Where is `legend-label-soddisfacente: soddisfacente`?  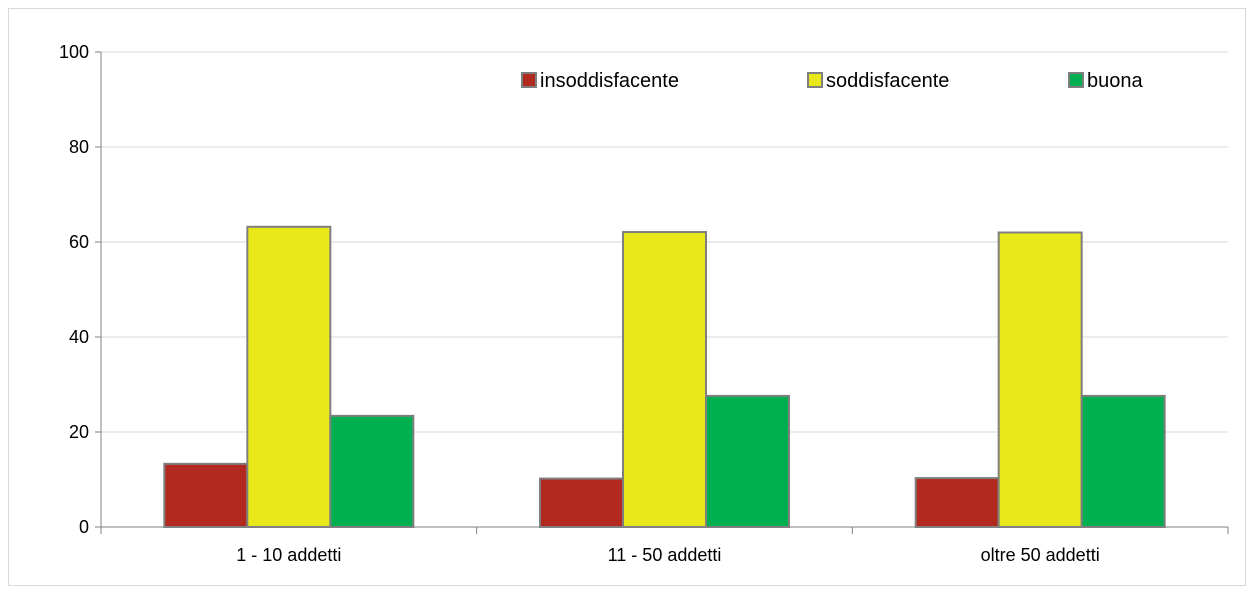 legend-label-soddisfacente: soddisfacente is located at coordinates (887, 81).